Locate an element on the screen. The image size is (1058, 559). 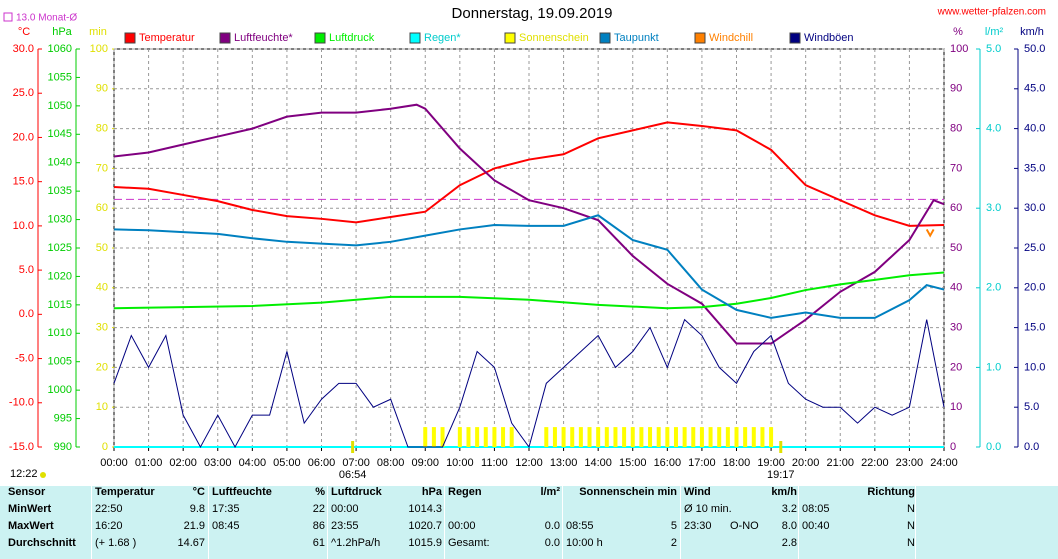
y-tick-label: 1.0 is located at coordinates (993, 367).